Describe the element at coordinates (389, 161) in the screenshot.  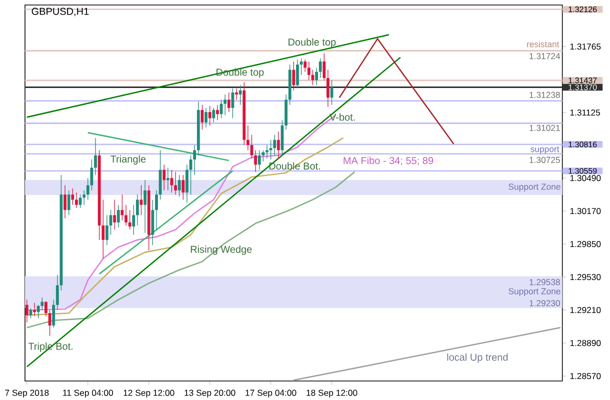
I see `annotation: MA Fibo - 34; 55; 89` at that location.